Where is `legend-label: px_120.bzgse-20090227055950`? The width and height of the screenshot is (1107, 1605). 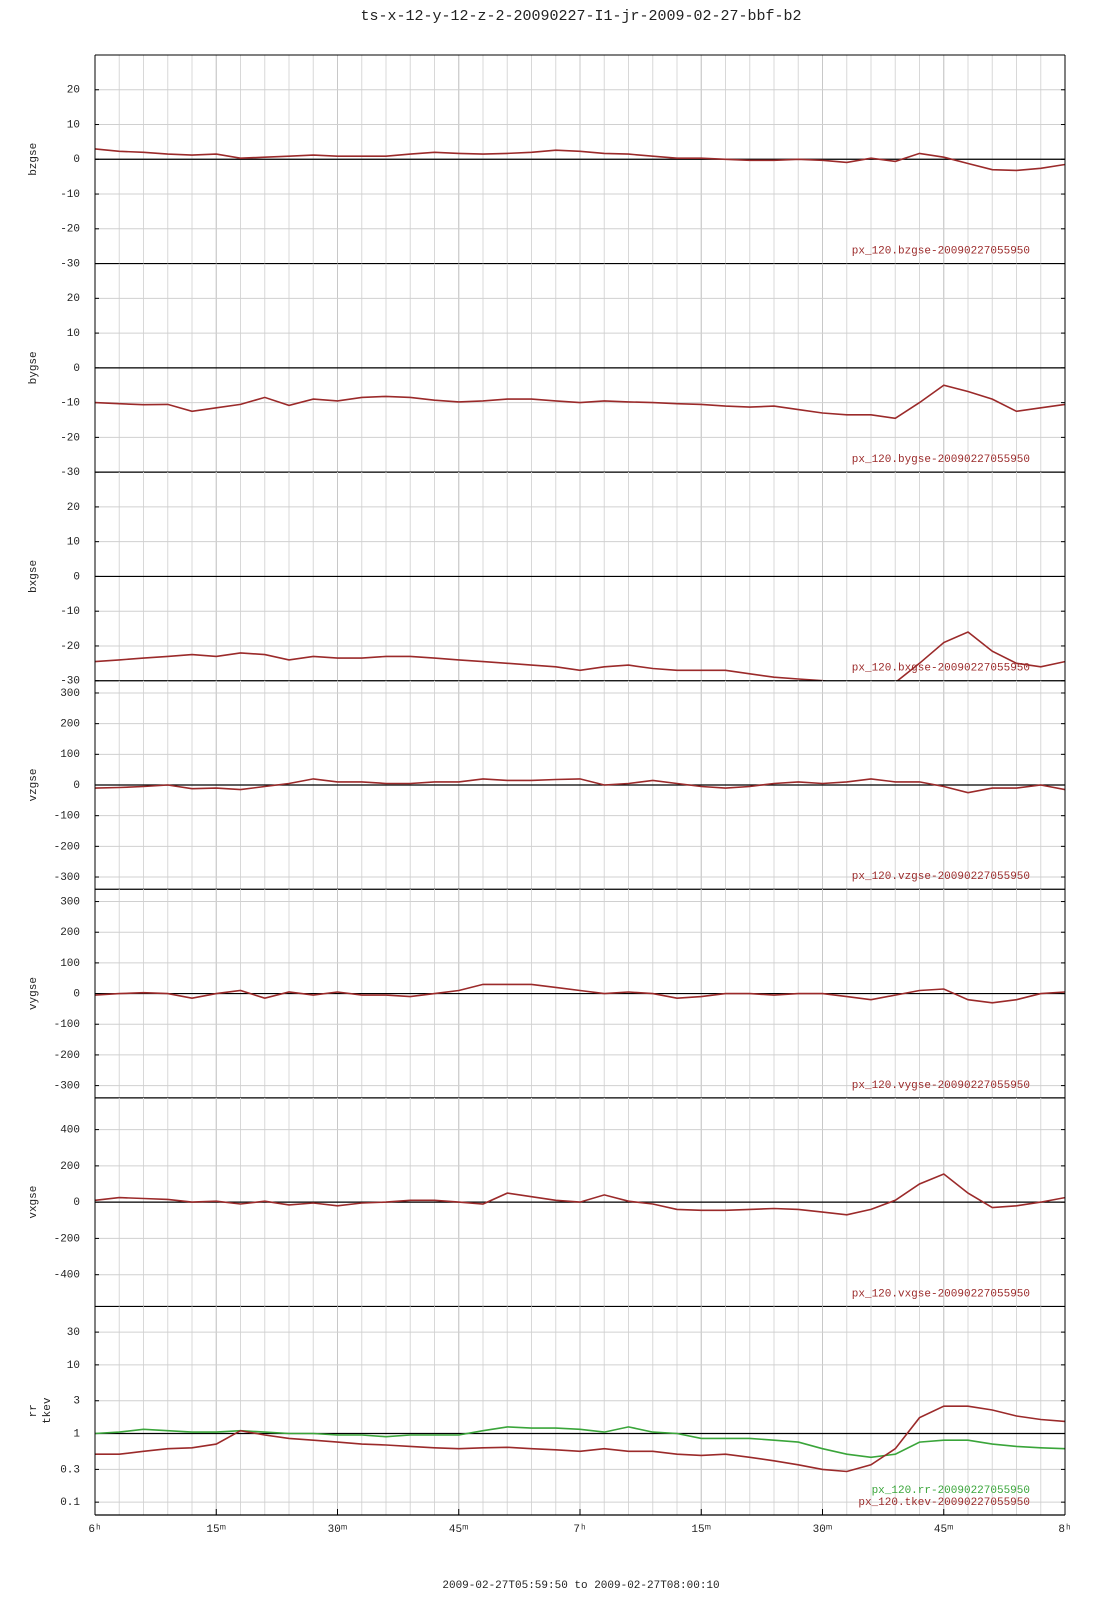 legend-label: px_120.bzgse-20090227055950 is located at coordinates (941, 251).